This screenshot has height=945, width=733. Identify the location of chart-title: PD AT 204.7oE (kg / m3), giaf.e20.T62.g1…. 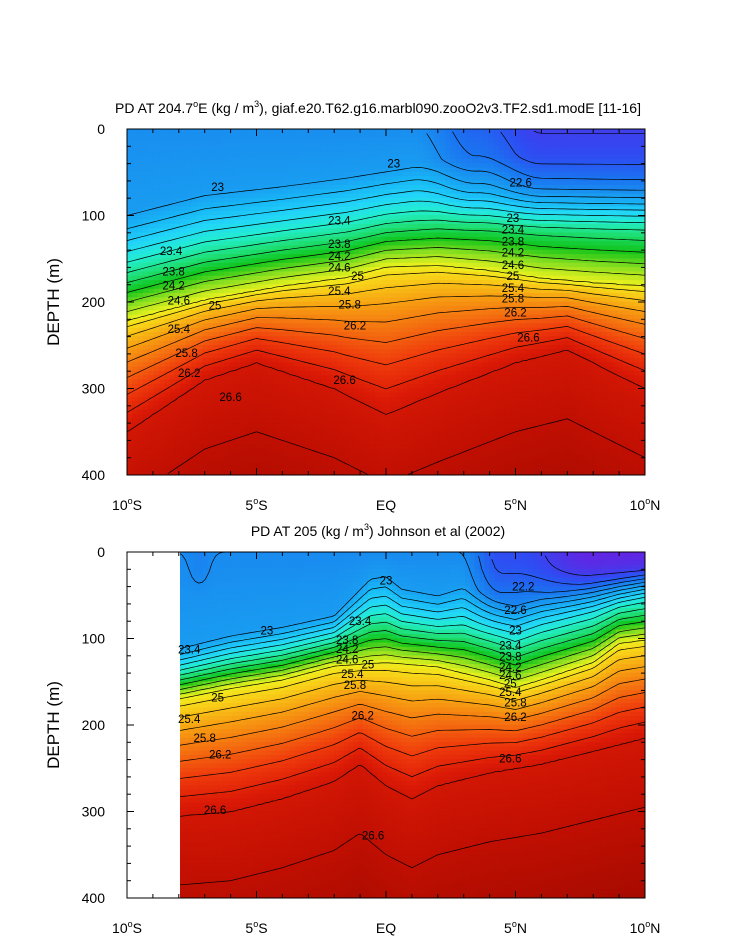
(378, 107).